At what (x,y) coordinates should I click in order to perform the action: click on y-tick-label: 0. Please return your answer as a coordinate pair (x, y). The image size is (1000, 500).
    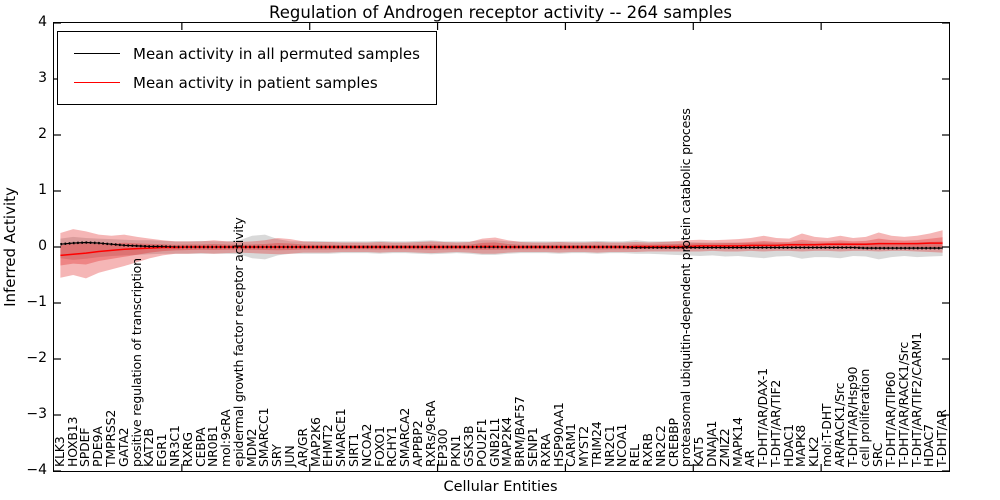
    Looking at the image, I should click on (42, 246).